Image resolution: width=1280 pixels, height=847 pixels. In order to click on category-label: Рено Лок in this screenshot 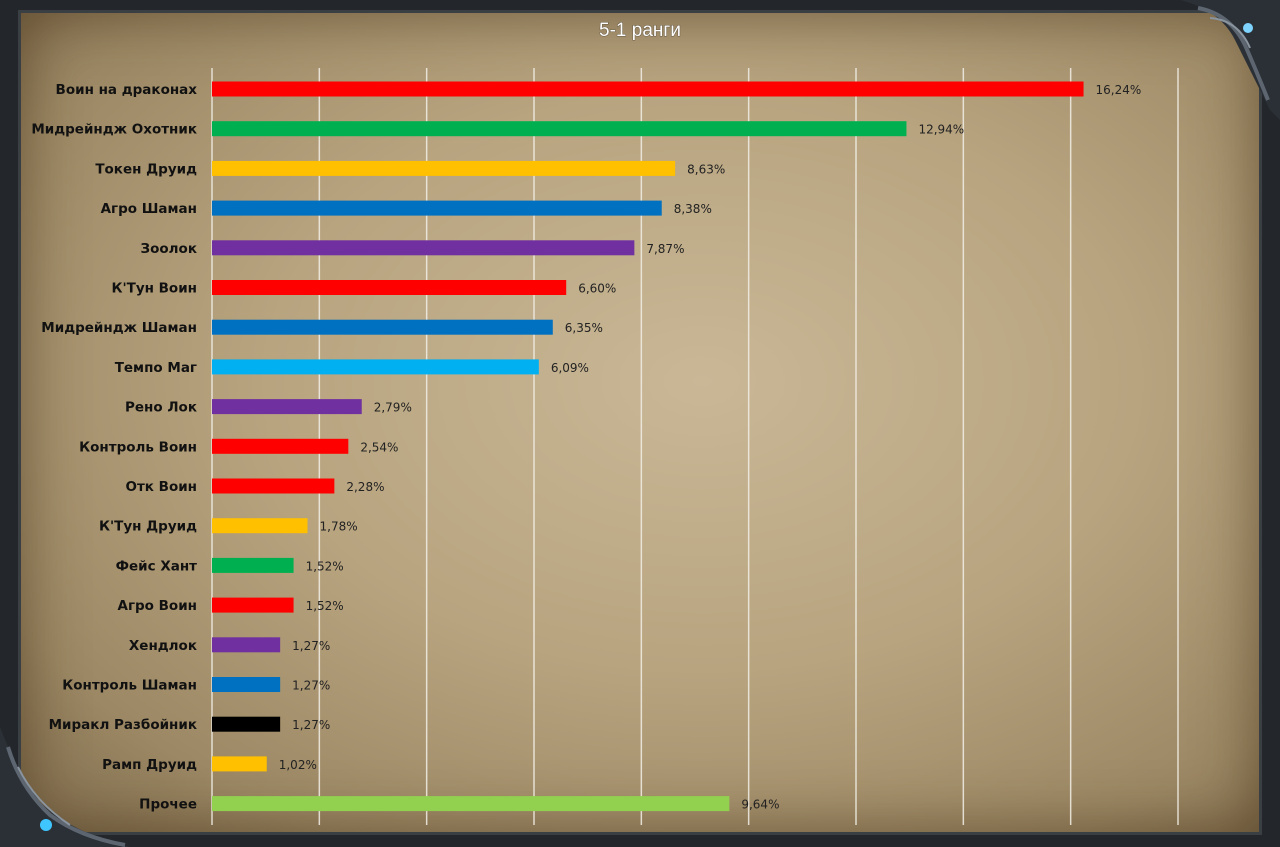, I will do `click(161, 408)`.